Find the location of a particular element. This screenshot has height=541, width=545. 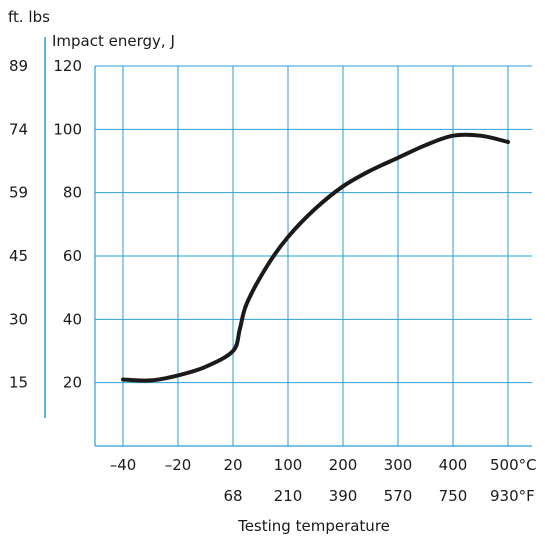

secondary-y-tick-label: 15 is located at coordinates (18, 383).